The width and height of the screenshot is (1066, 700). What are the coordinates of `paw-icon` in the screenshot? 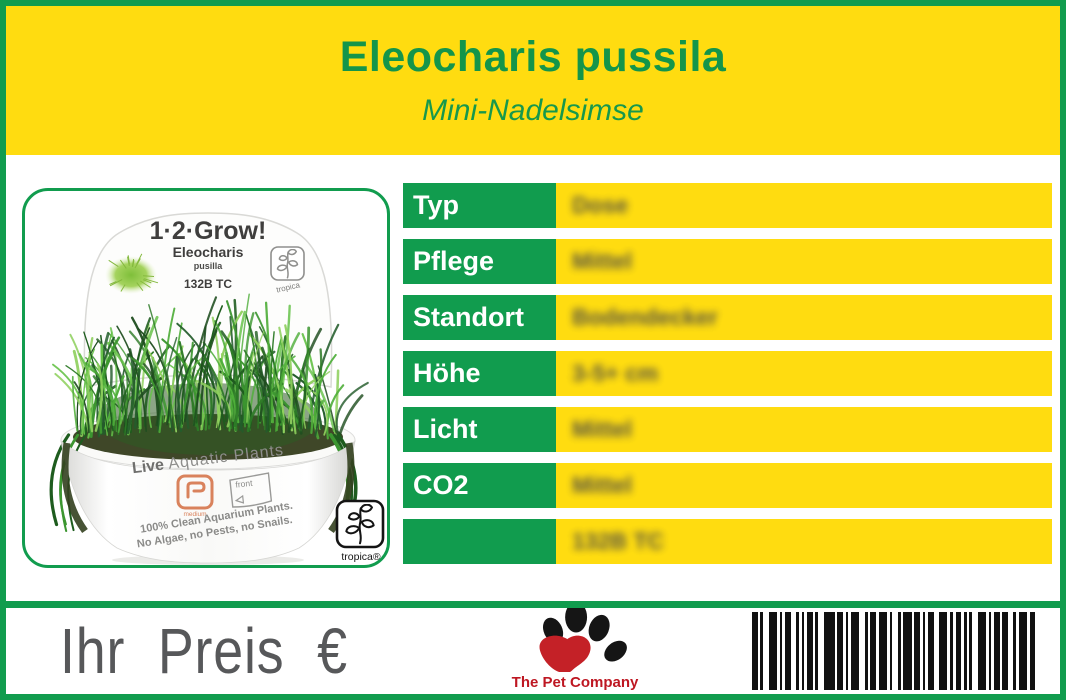 It's located at (583, 637).